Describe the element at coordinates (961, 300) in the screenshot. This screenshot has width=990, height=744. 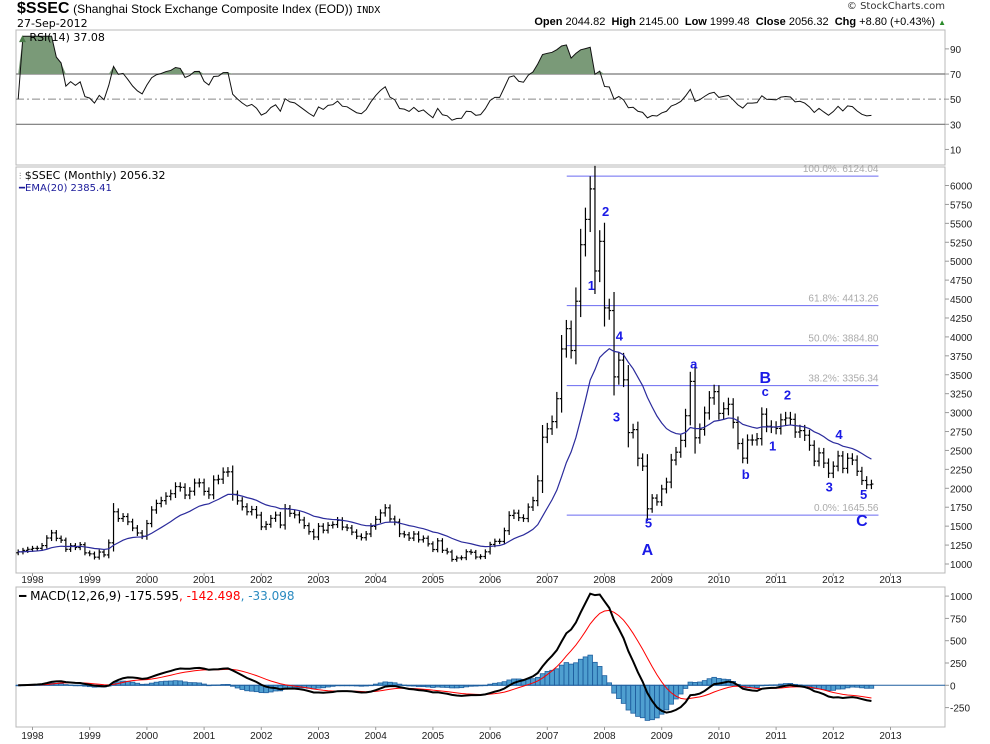
I see `price-axis-tick-label: 4500` at that location.